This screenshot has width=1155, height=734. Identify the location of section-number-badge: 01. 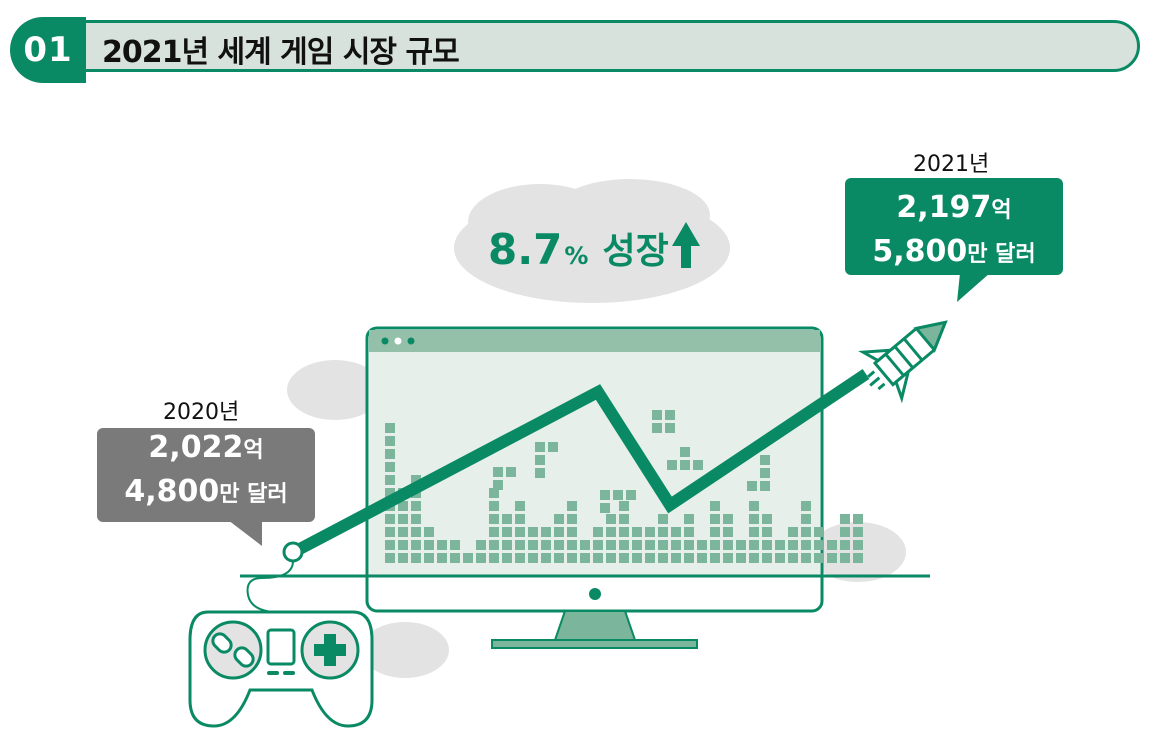
(48, 50).